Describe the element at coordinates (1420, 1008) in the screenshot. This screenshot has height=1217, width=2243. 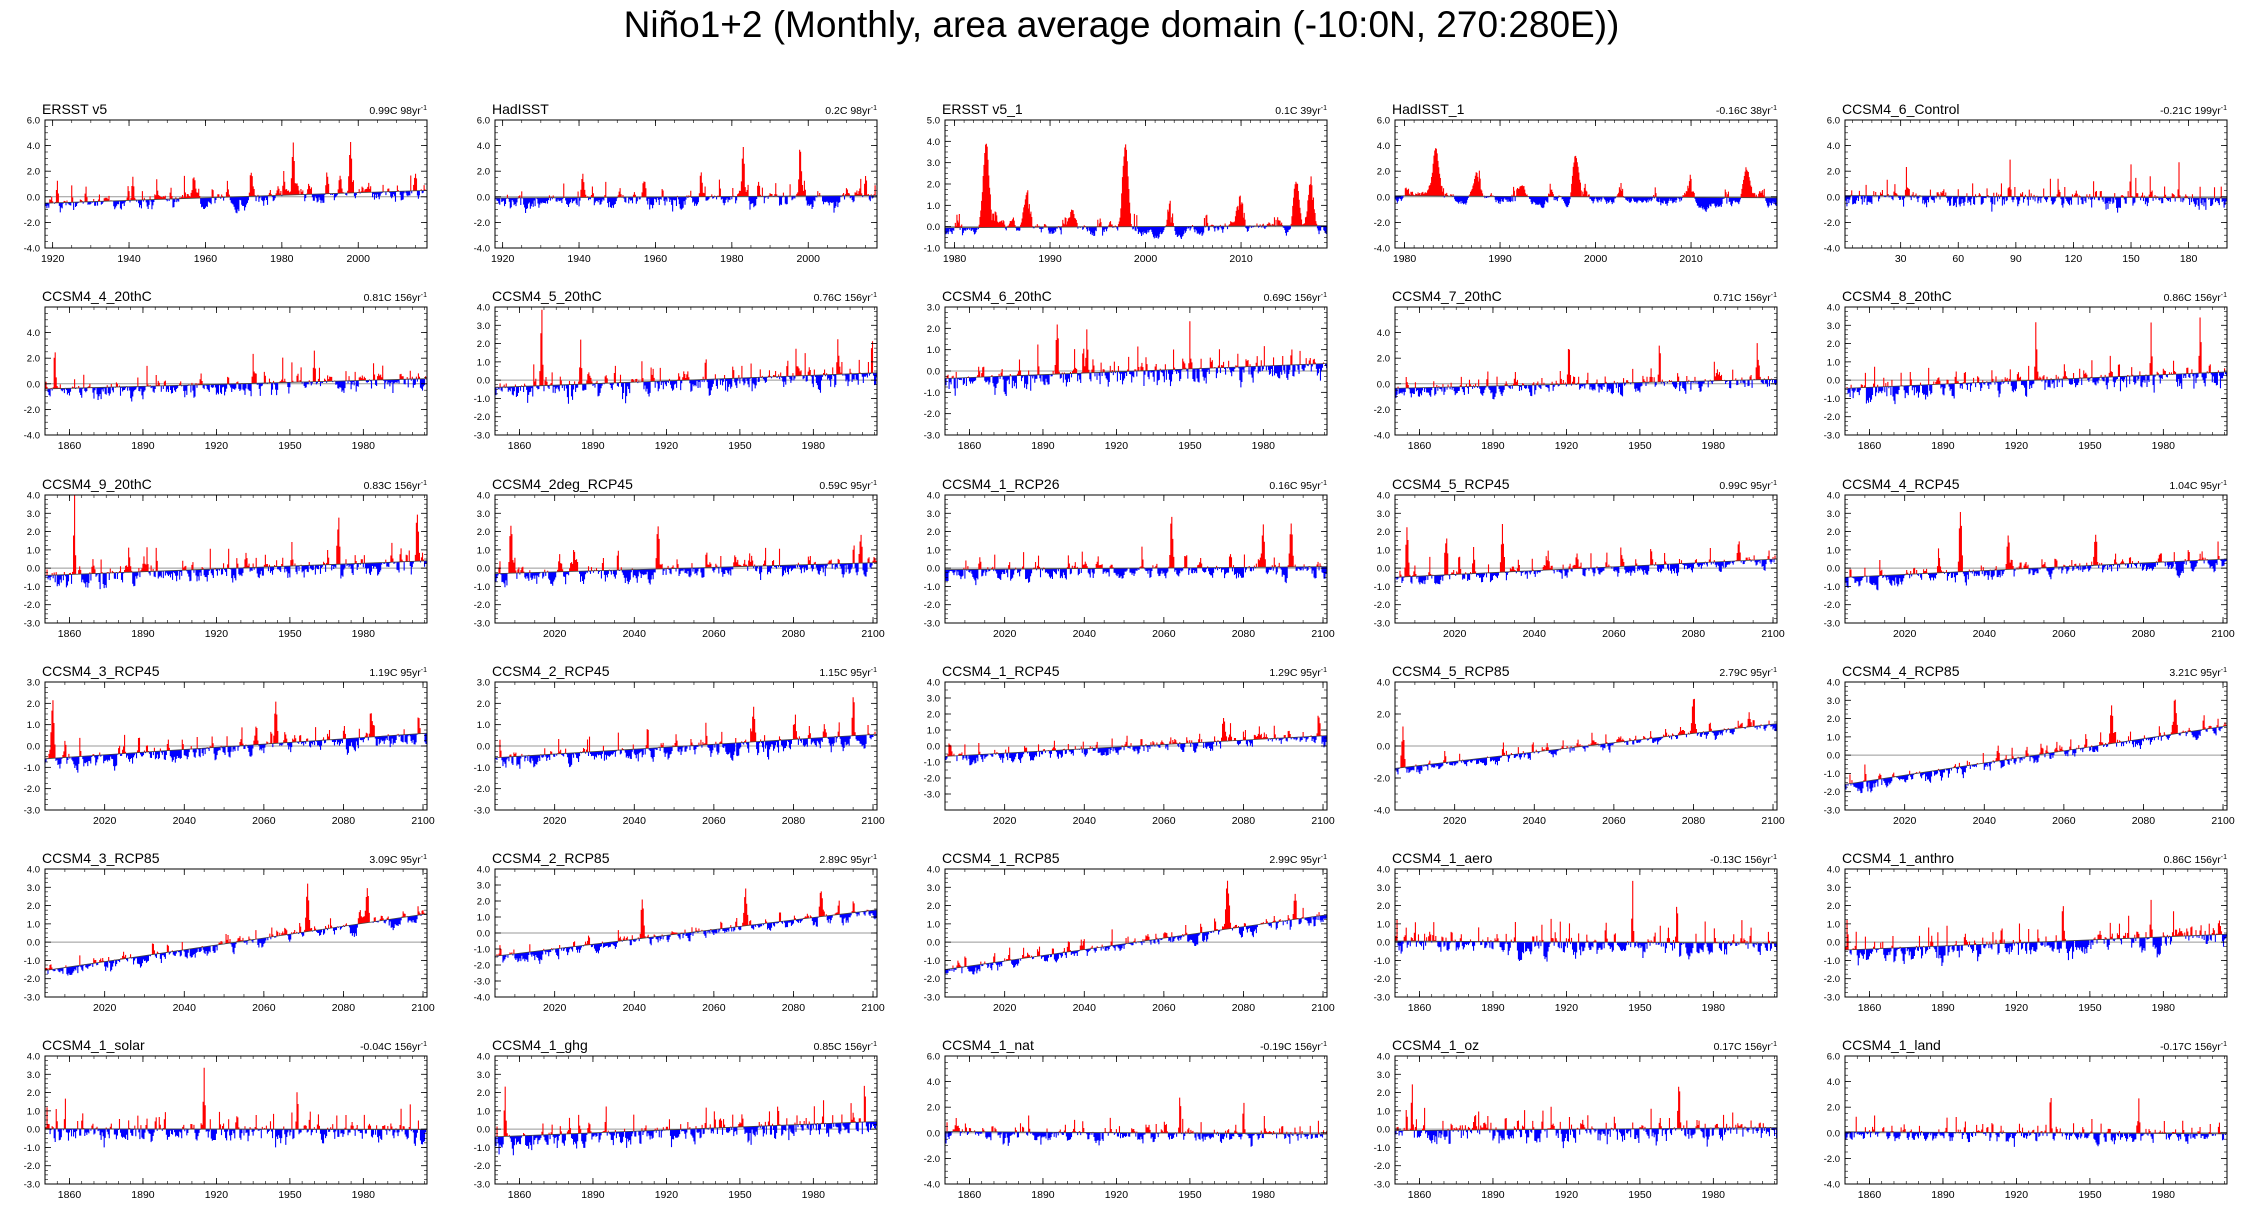
I see `x-tick-label: 1860` at that location.